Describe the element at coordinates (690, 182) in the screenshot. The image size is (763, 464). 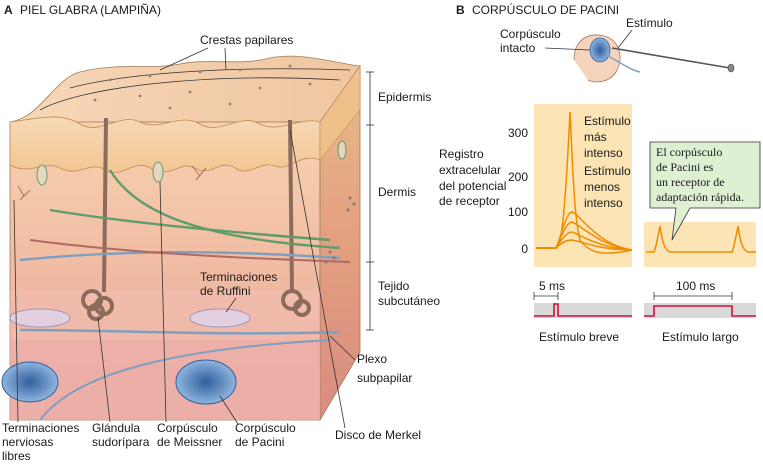
I see `callout-line3: un receptor de` at that location.